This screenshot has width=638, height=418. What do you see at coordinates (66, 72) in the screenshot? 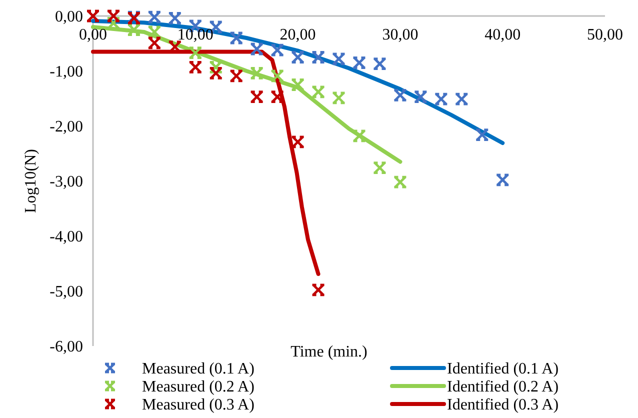
I see `y-tick-label: -1,00` at bounding box center [66, 72].